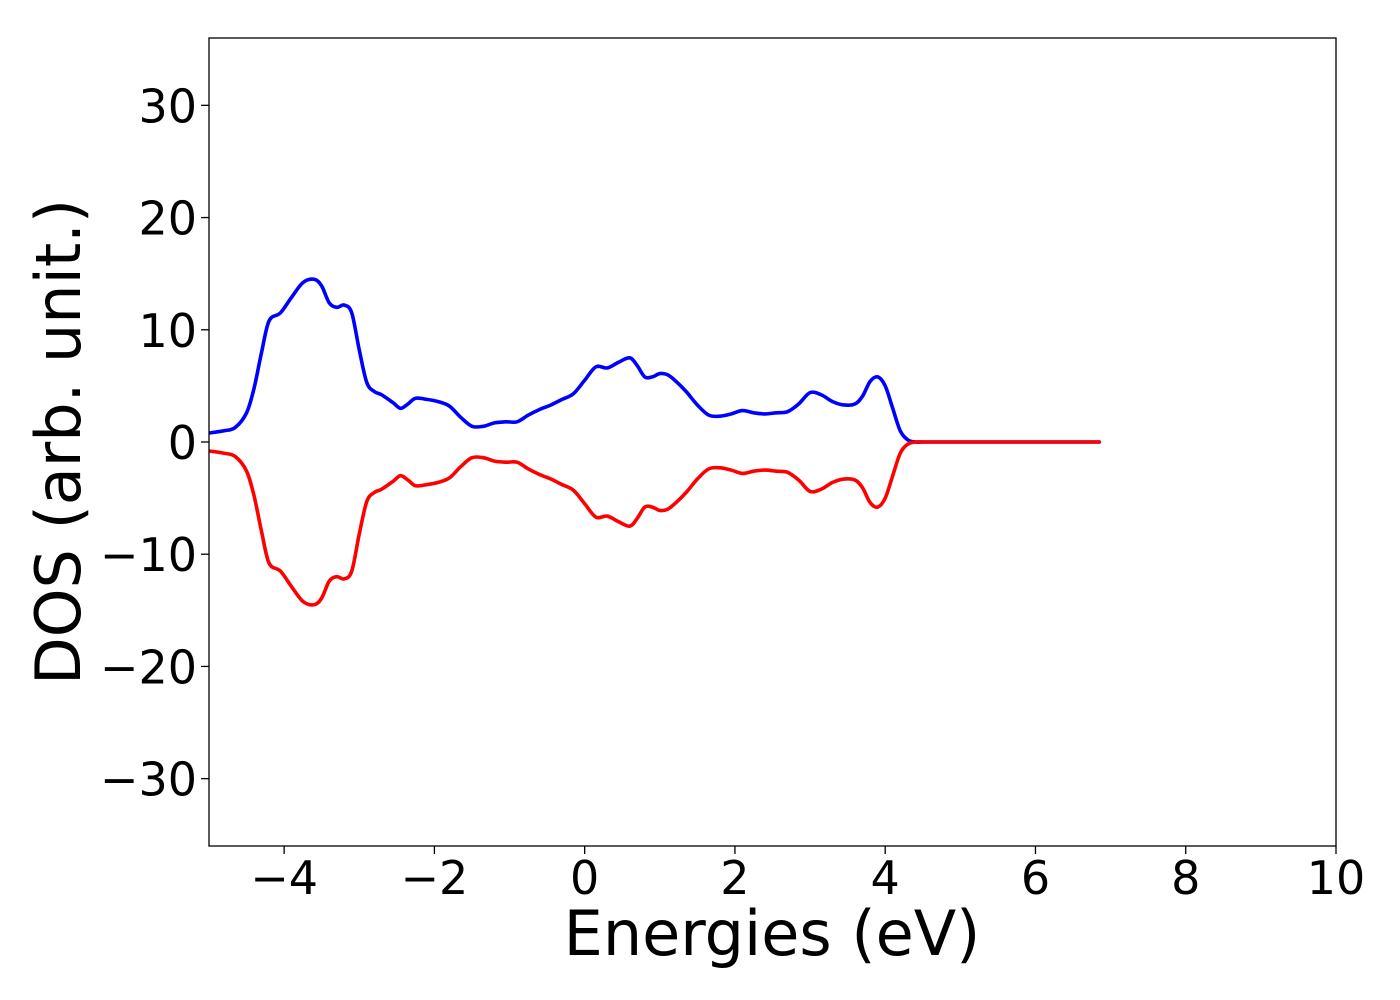 Image resolution: width=1400 pixels, height=1000 pixels. What do you see at coordinates (182, 443) in the screenshot?
I see `y-tick-label: 0` at bounding box center [182, 443].